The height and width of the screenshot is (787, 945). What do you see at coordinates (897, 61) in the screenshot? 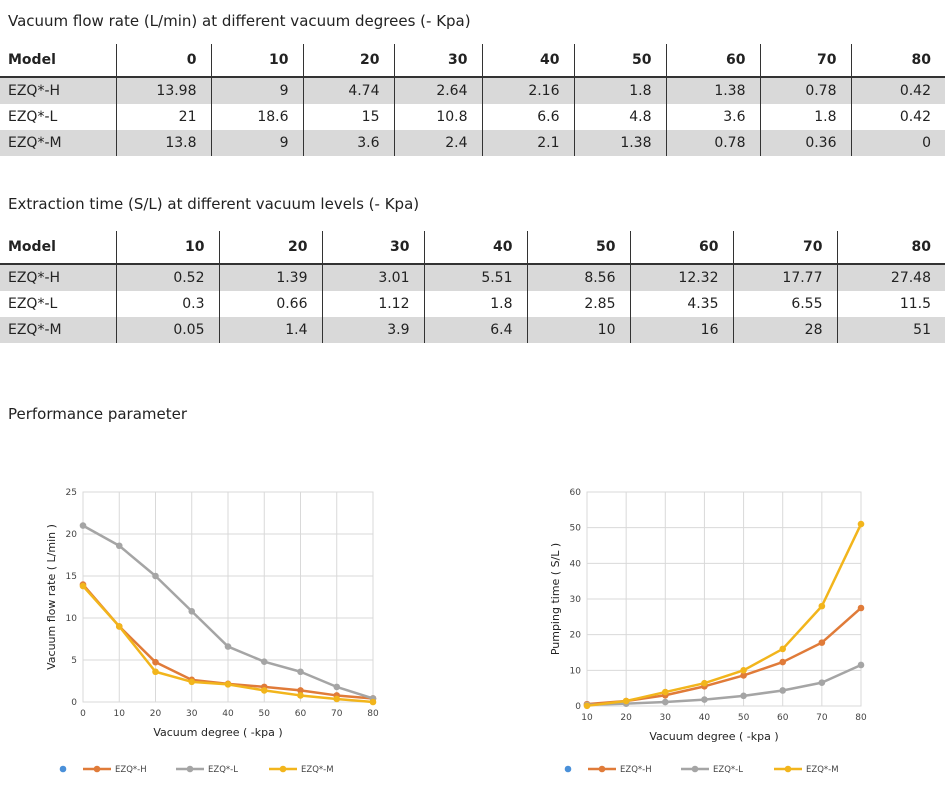
I see `column-header: 80` at bounding box center [897, 61].